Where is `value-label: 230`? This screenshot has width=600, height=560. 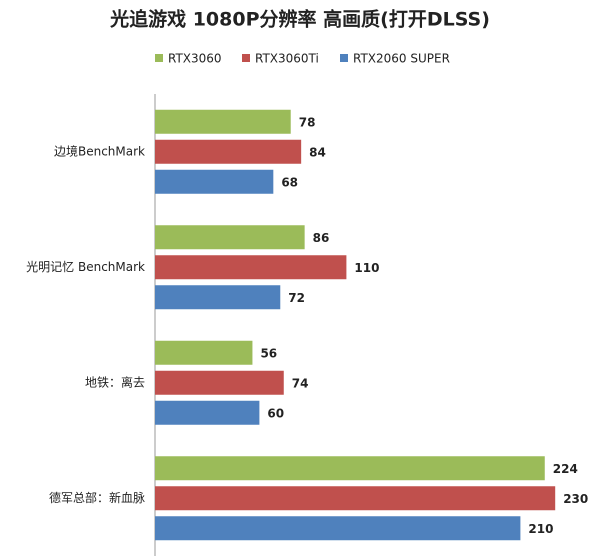
value-label: 230 is located at coordinates (575, 499).